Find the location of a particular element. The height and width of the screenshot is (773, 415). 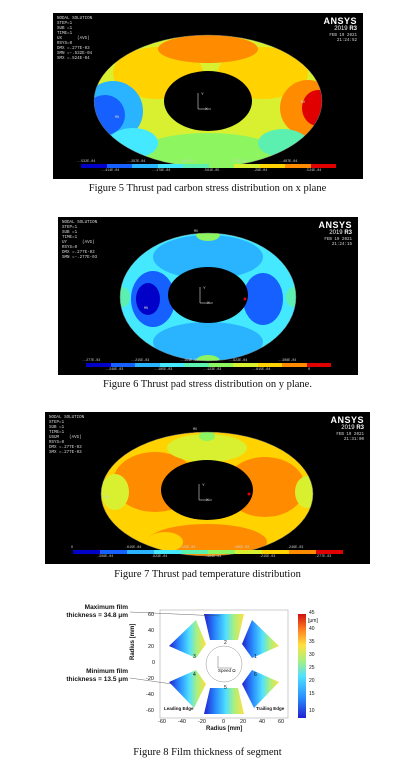

fig6-scale-tick: -.246E-03 is located at coordinates (114, 370).